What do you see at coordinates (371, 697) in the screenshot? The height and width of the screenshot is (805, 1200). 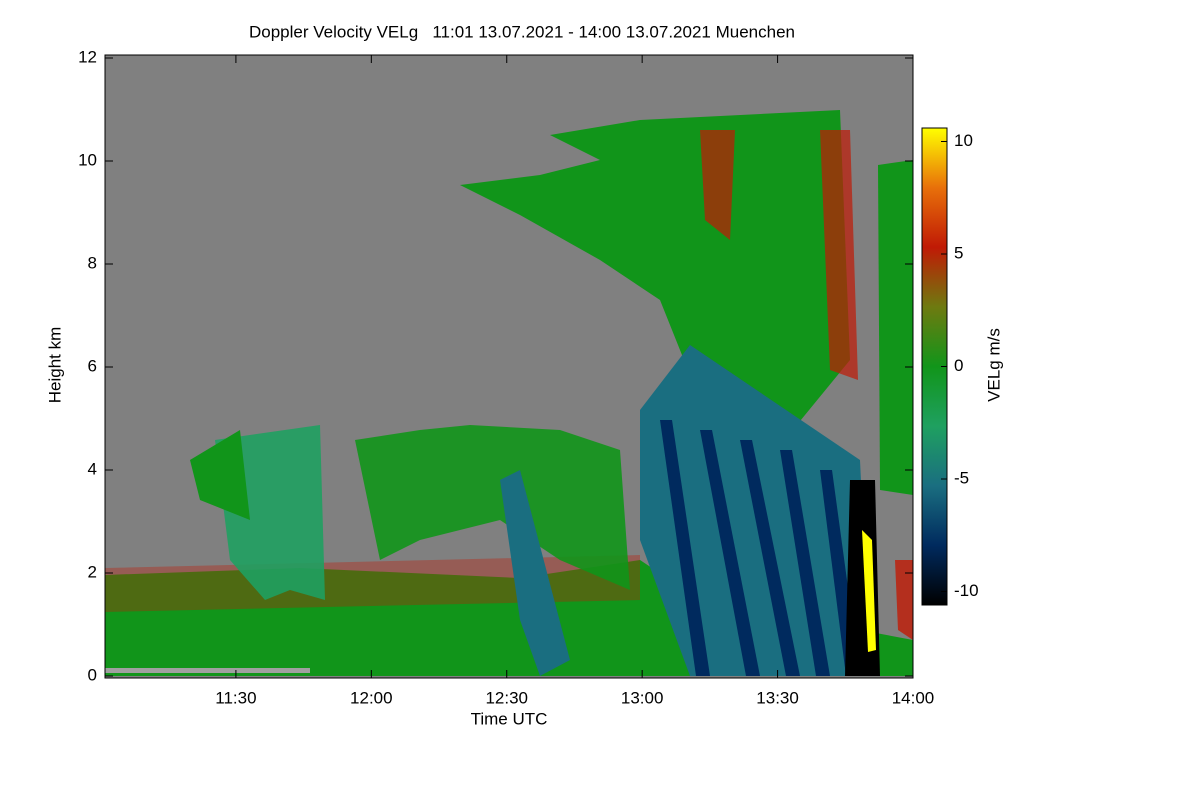 I see `x-tick-label: 12:00` at bounding box center [371, 697].